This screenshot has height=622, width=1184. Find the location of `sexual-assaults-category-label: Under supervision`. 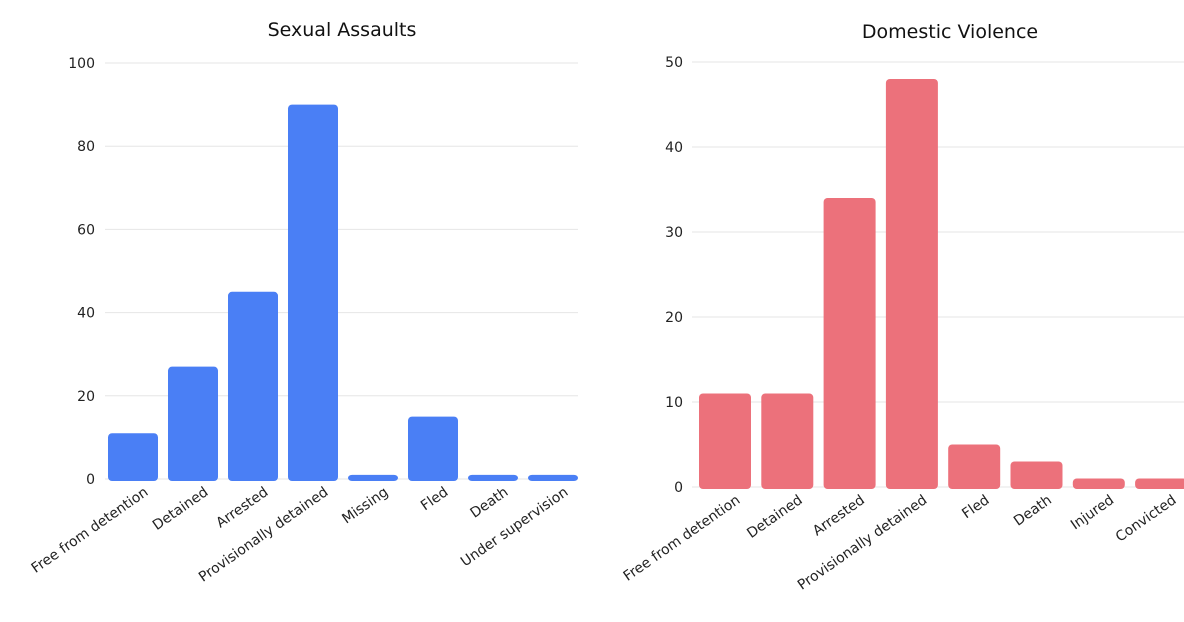

sexual-assaults-category-label: Under supervision is located at coordinates (514, 527).